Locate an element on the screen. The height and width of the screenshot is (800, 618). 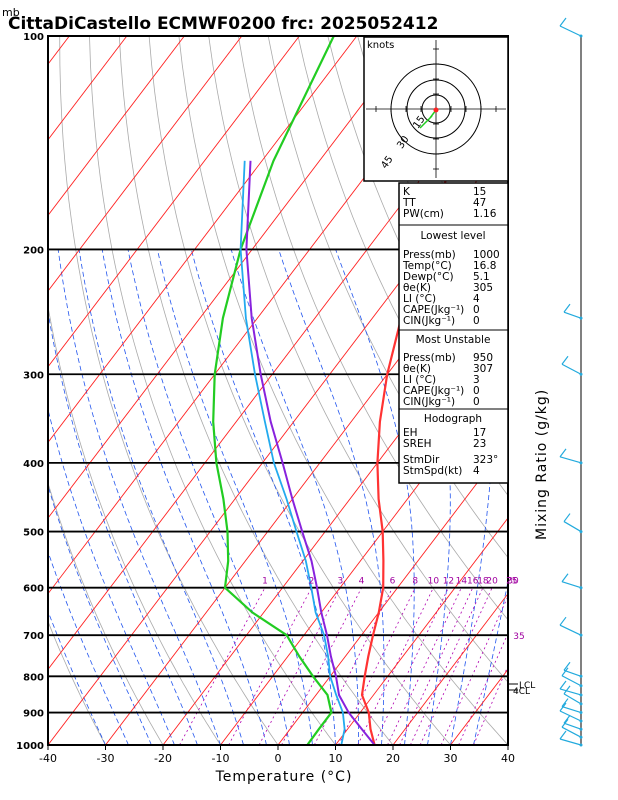
series-wet-bulb is located at coordinates (292, 452).